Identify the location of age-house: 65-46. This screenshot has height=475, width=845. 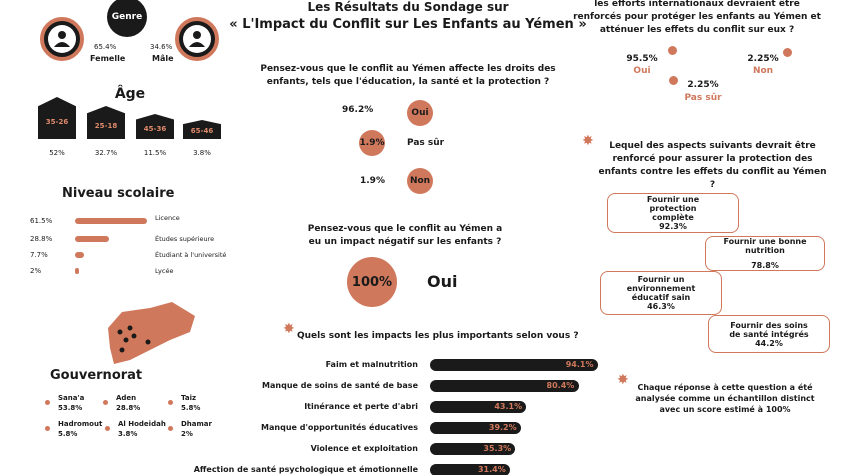
(202, 129).